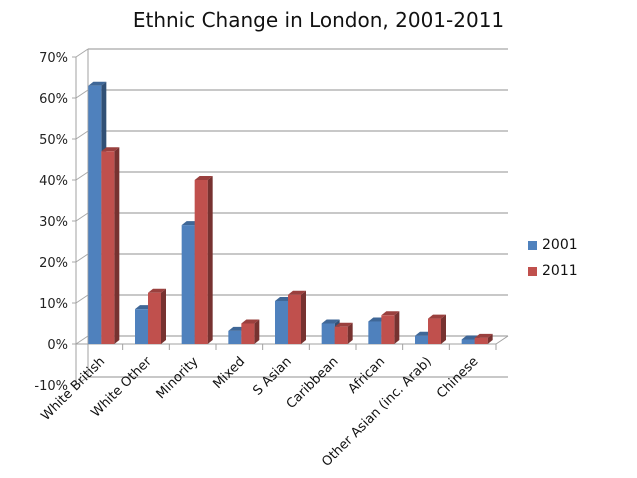 Image resolution: width=637 pixels, height=478 pixels. I want to click on y-tick-label: 0%, so click(57, 345).